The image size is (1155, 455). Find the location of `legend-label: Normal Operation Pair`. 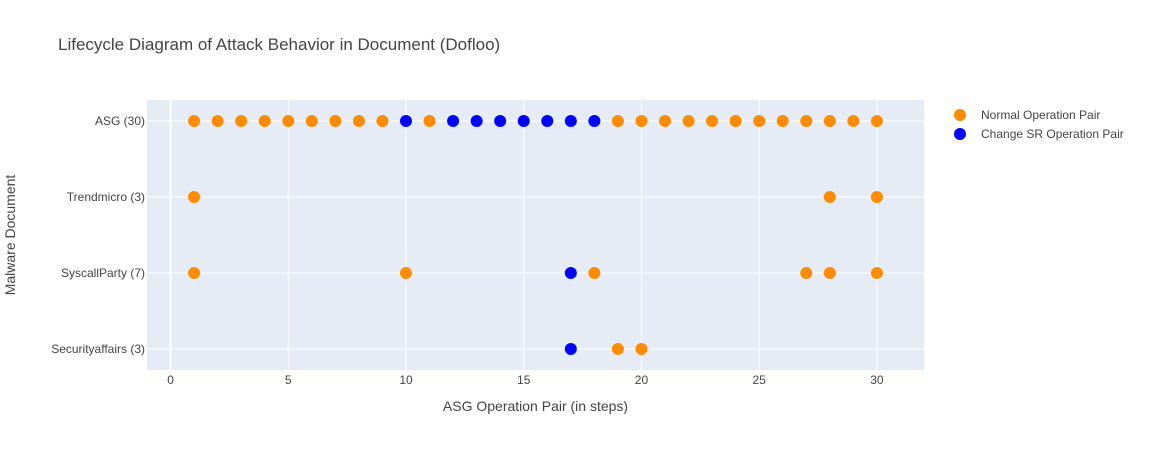

legend-label: Normal Operation Pair is located at coordinates (1040, 115).